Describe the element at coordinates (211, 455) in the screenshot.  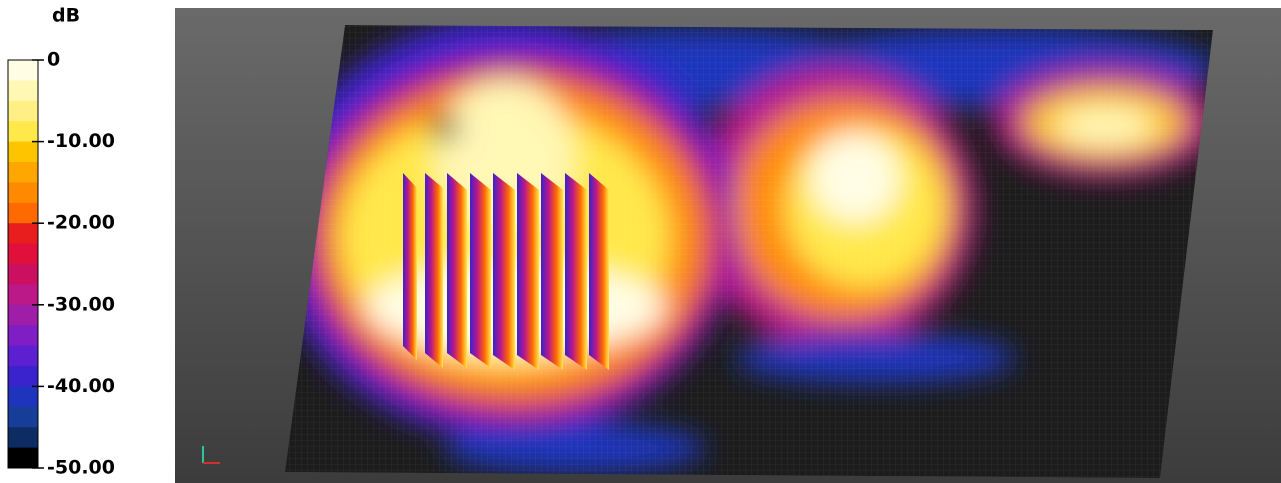
I see `axis-triad` at that location.